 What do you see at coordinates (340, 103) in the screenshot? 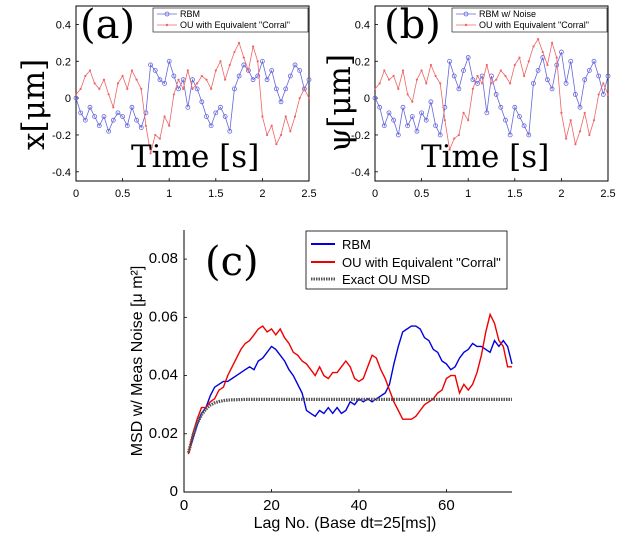
I see `panel-b-ylabel: ψ[μm]` at bounding box center [340, 103].